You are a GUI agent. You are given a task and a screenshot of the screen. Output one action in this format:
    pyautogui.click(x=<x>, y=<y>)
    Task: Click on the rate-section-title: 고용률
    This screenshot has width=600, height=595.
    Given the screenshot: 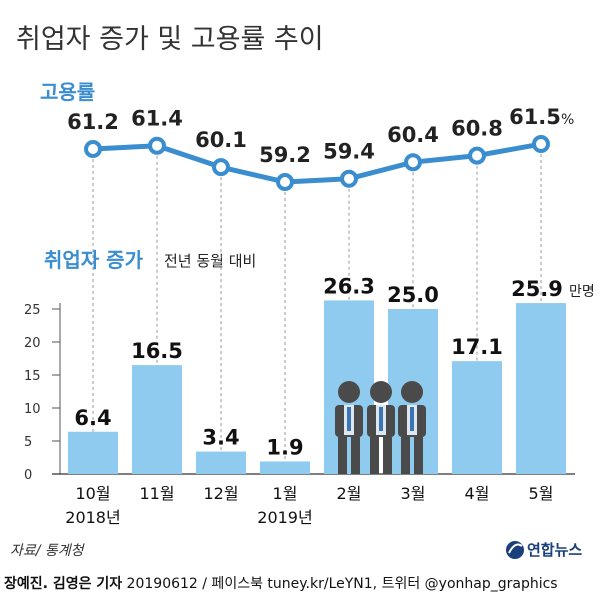 What is the action you would take?
    pyautogui.click(x=67, y=92)
    